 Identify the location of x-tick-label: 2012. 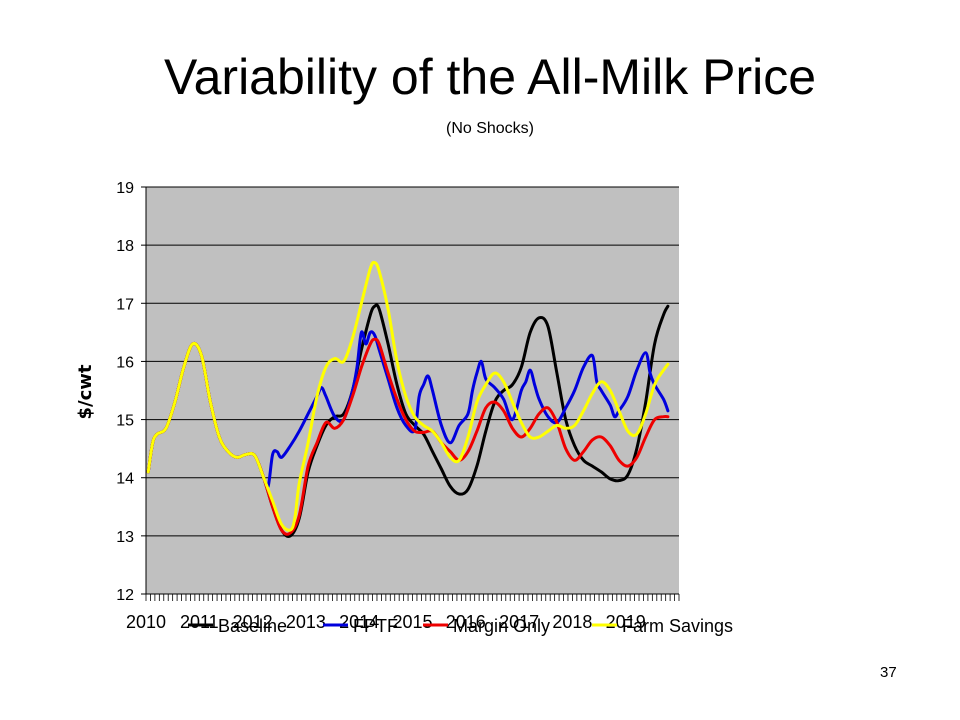
(253, 622).